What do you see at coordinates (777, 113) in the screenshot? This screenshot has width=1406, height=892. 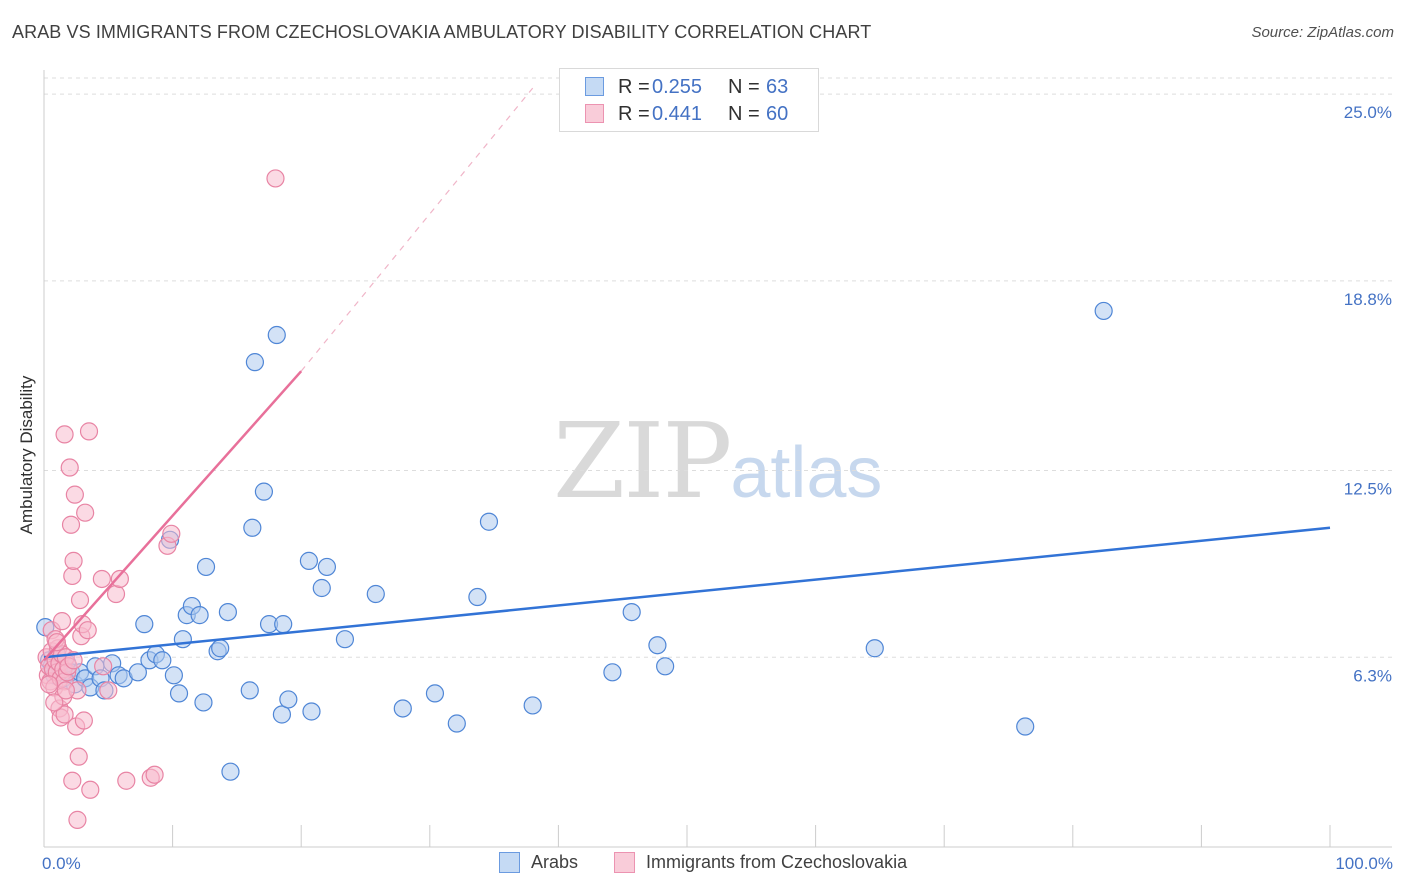 I see `legend-n-value-czech: 60` at bounding box center [777, 113].